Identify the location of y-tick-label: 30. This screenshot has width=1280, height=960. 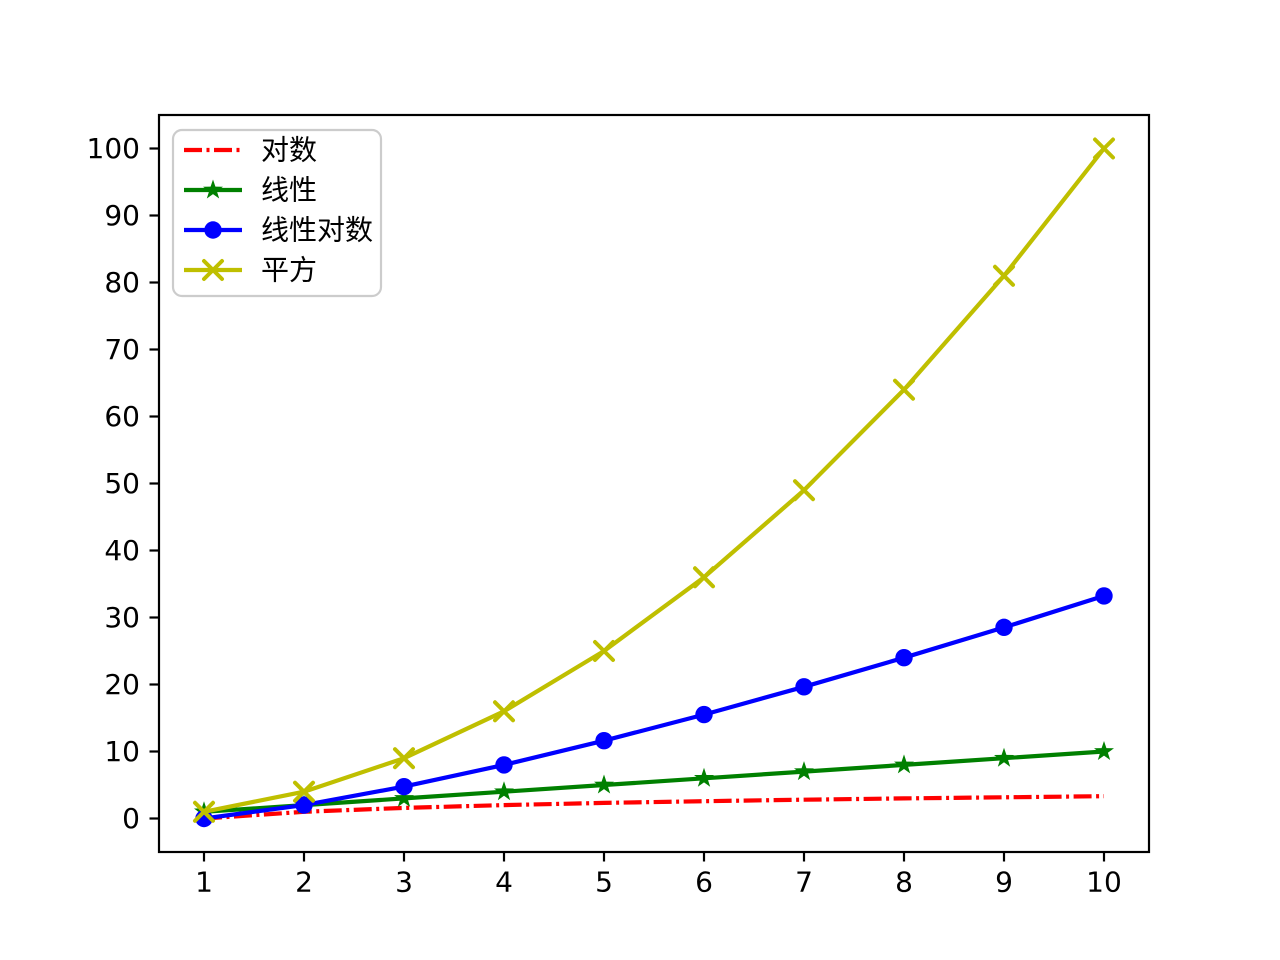
(122, 617).